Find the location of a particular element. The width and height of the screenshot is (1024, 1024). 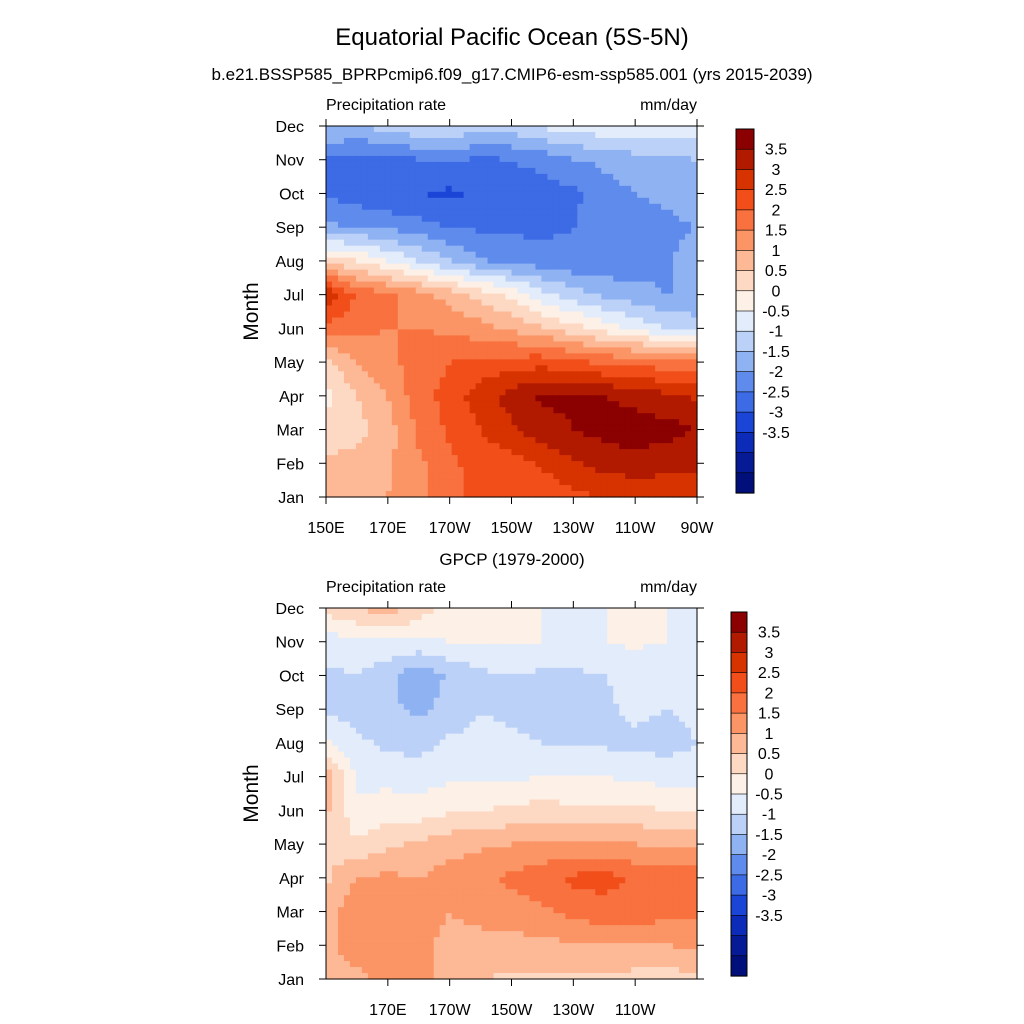

colorbar-swatch is located at coordinates (745, 402).